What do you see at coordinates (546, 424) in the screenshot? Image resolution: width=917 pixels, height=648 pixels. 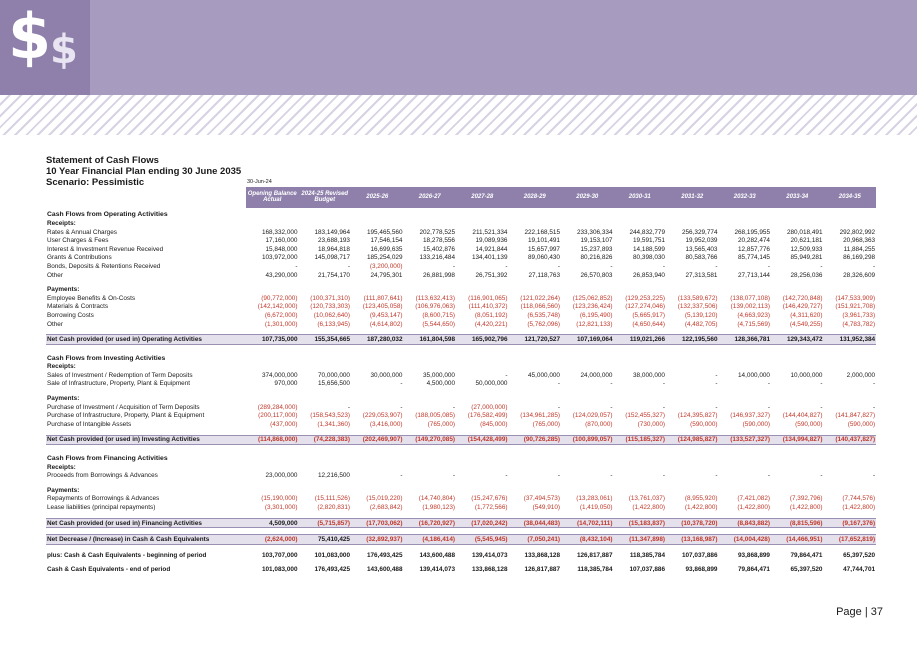 I see `cell-value: (765,000)` at bounding box center [546, 424].